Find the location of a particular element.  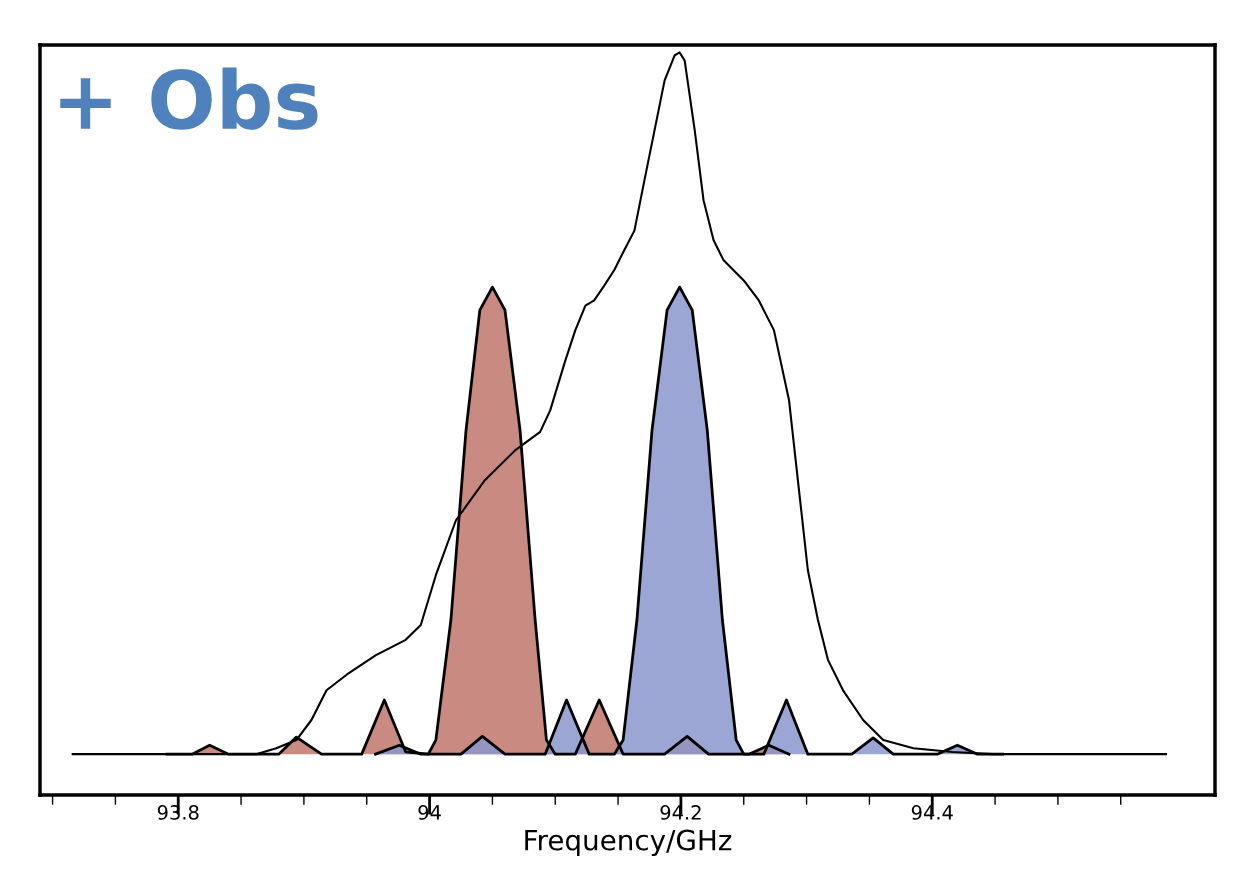

x-axis-title: Frequency/GHz is located at coordinates (628, 842).